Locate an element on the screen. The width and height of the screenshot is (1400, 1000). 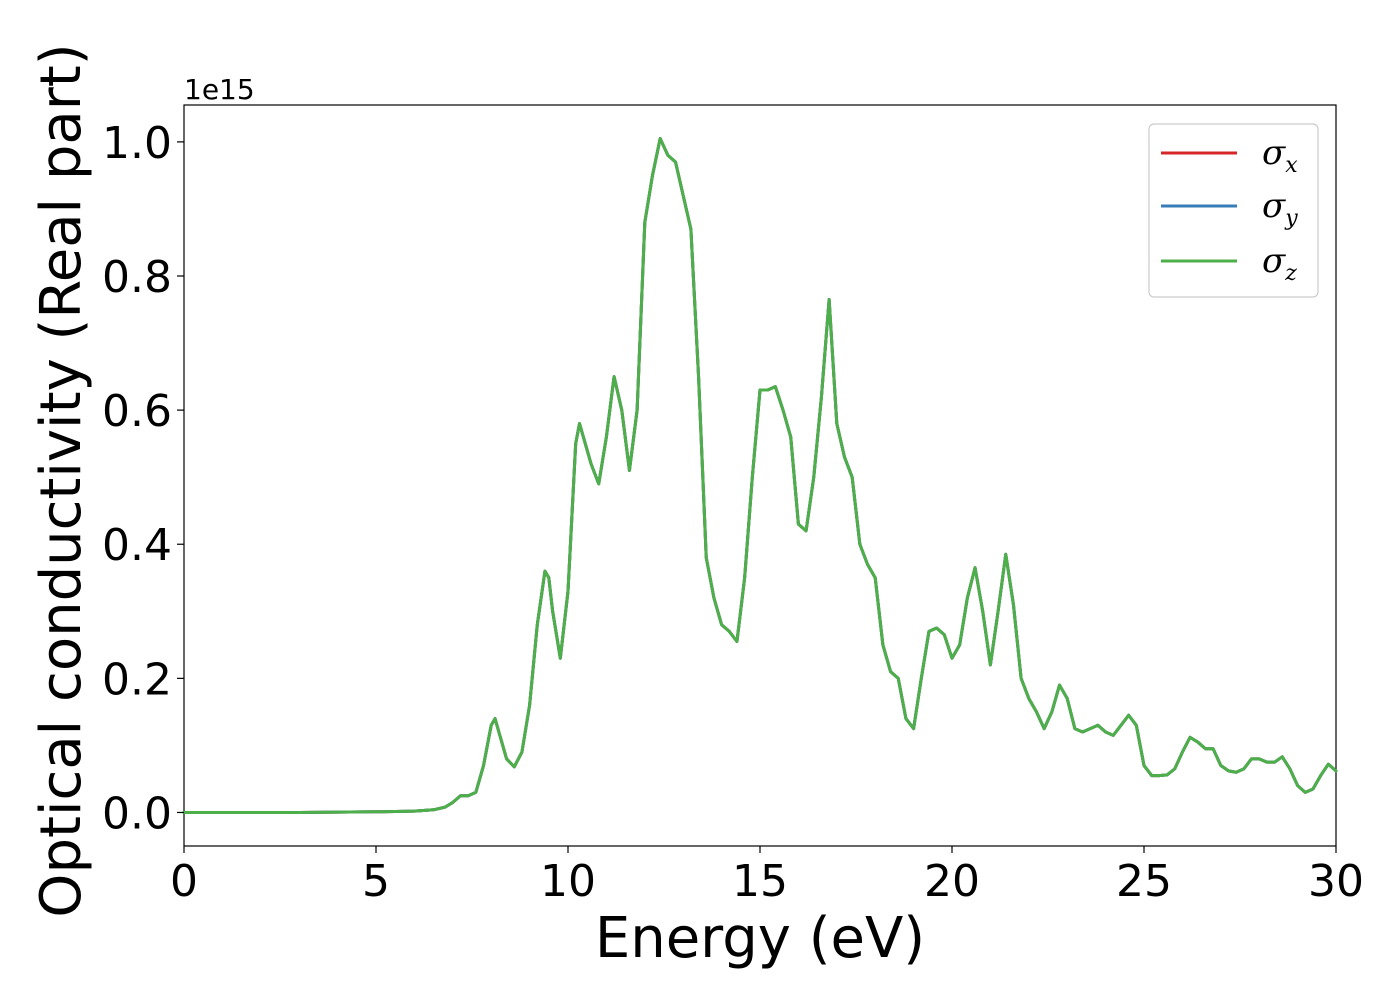
x-tick-label: 10 is located at coordinates (568, 881).